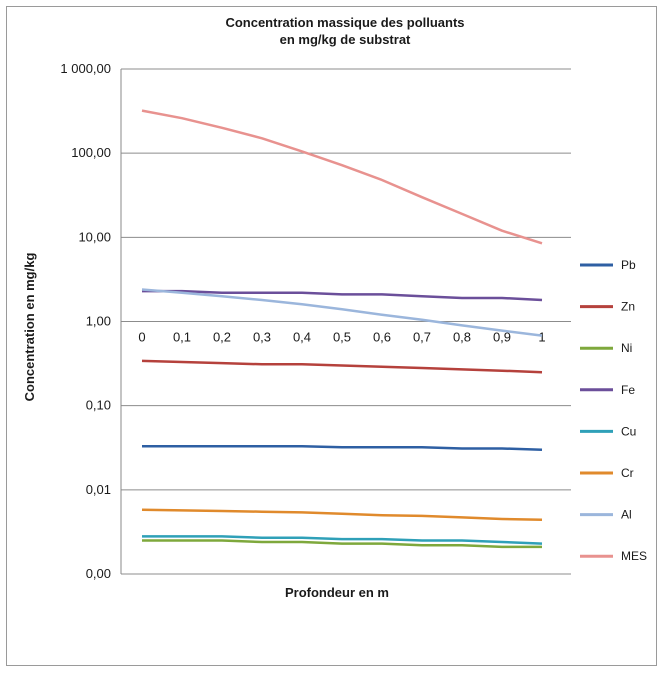 The width and height of the screenshot is (663, 673). I want to click on y-tick-label: 1 000,00, so click(85, 68).